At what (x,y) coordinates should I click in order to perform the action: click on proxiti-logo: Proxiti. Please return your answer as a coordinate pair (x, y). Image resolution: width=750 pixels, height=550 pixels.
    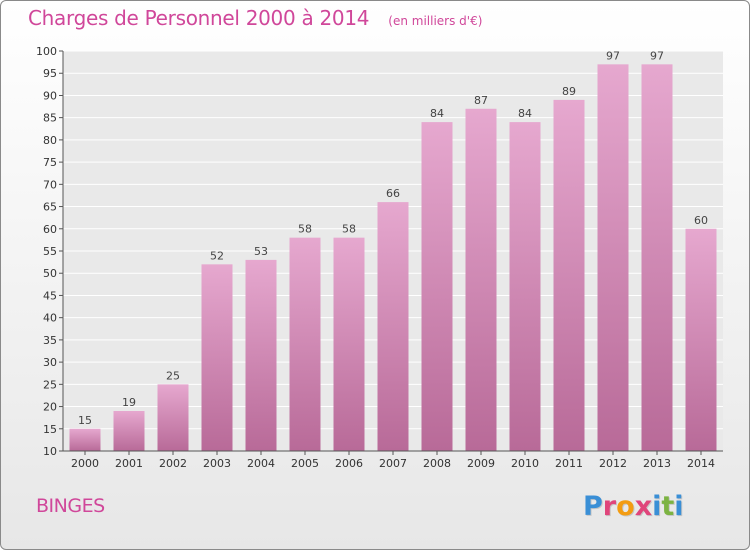
    Looking at the image, I should click on (633, 506).